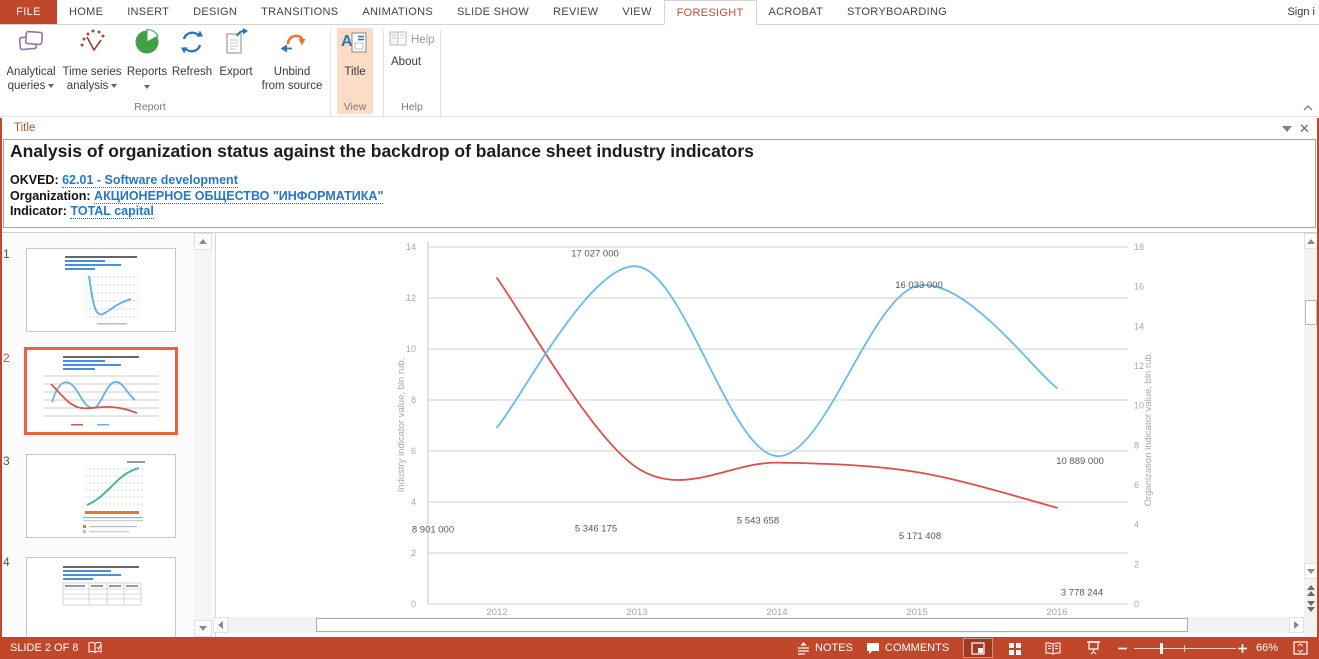 The height and width of the screenshot is (659, 1319). Describe the element at coordinates (795, 12) in the screenshot. I see `tab-acrobat: ACROBAT` at that location.